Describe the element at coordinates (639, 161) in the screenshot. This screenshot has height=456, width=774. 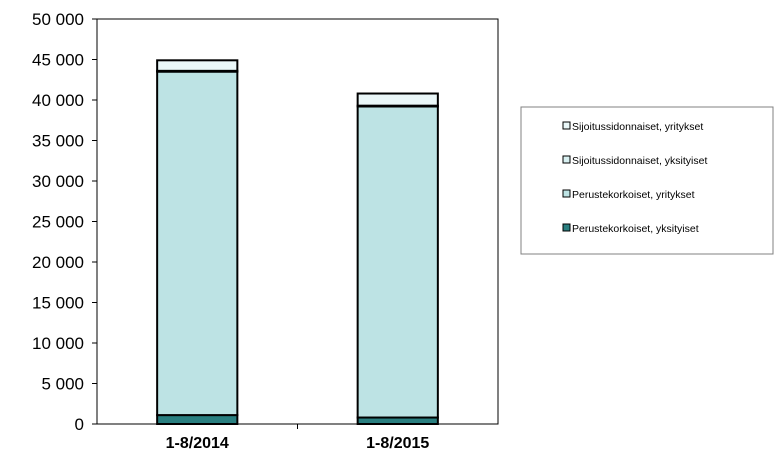
I see `legend-label: Sijoitussidonnaiset, yksityiset` at that location.